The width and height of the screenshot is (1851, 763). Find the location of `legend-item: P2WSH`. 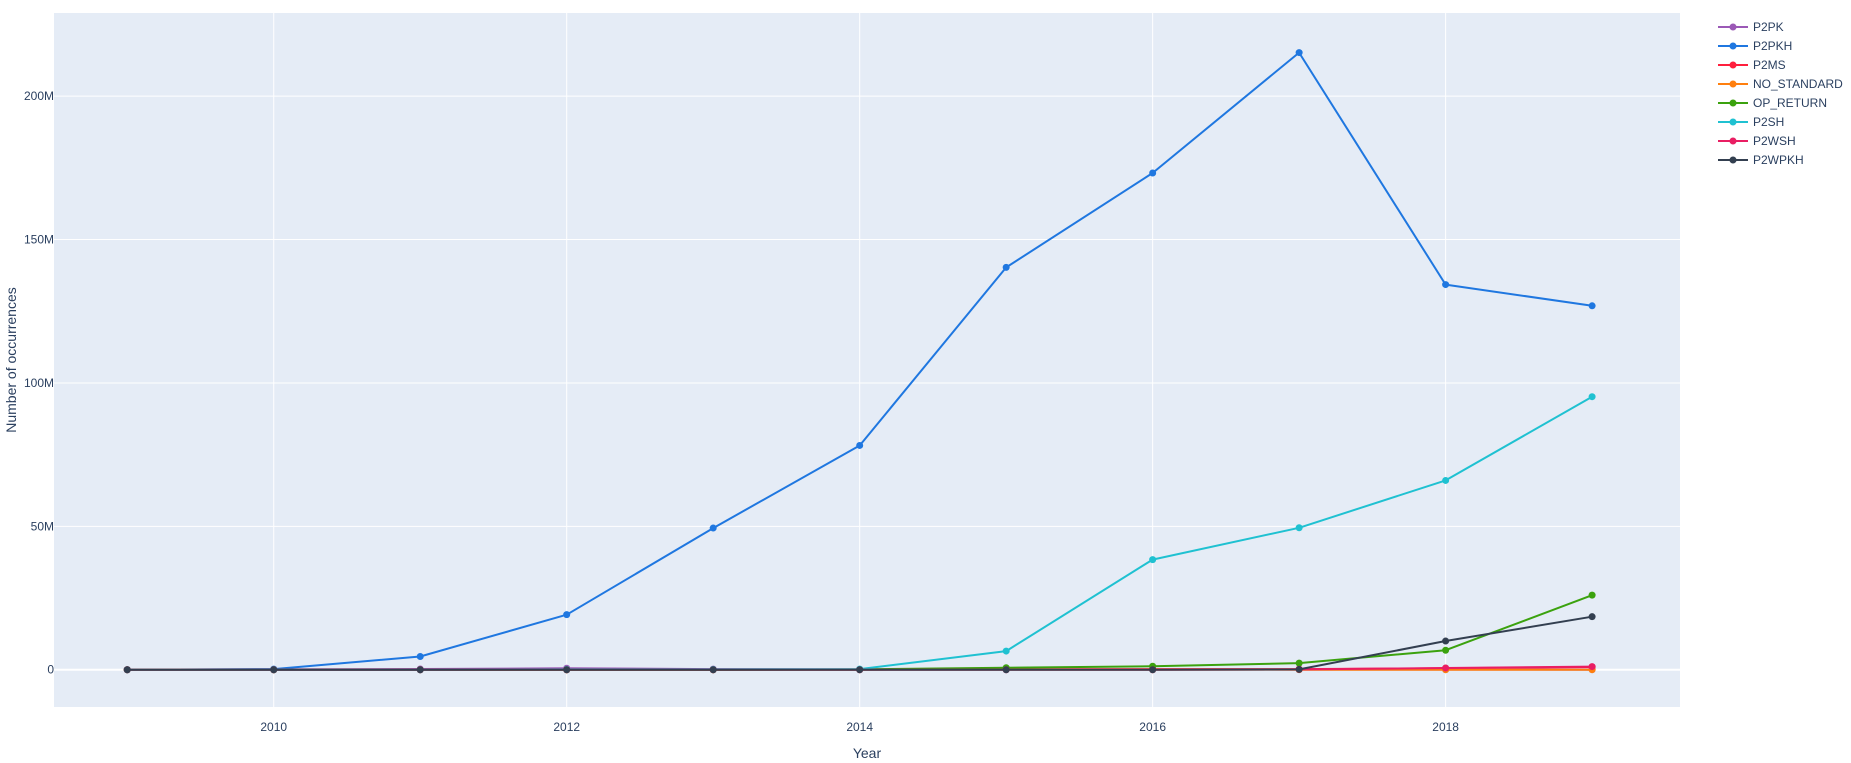

legend-item: P2WSH is located at coordinates (1757, 141).